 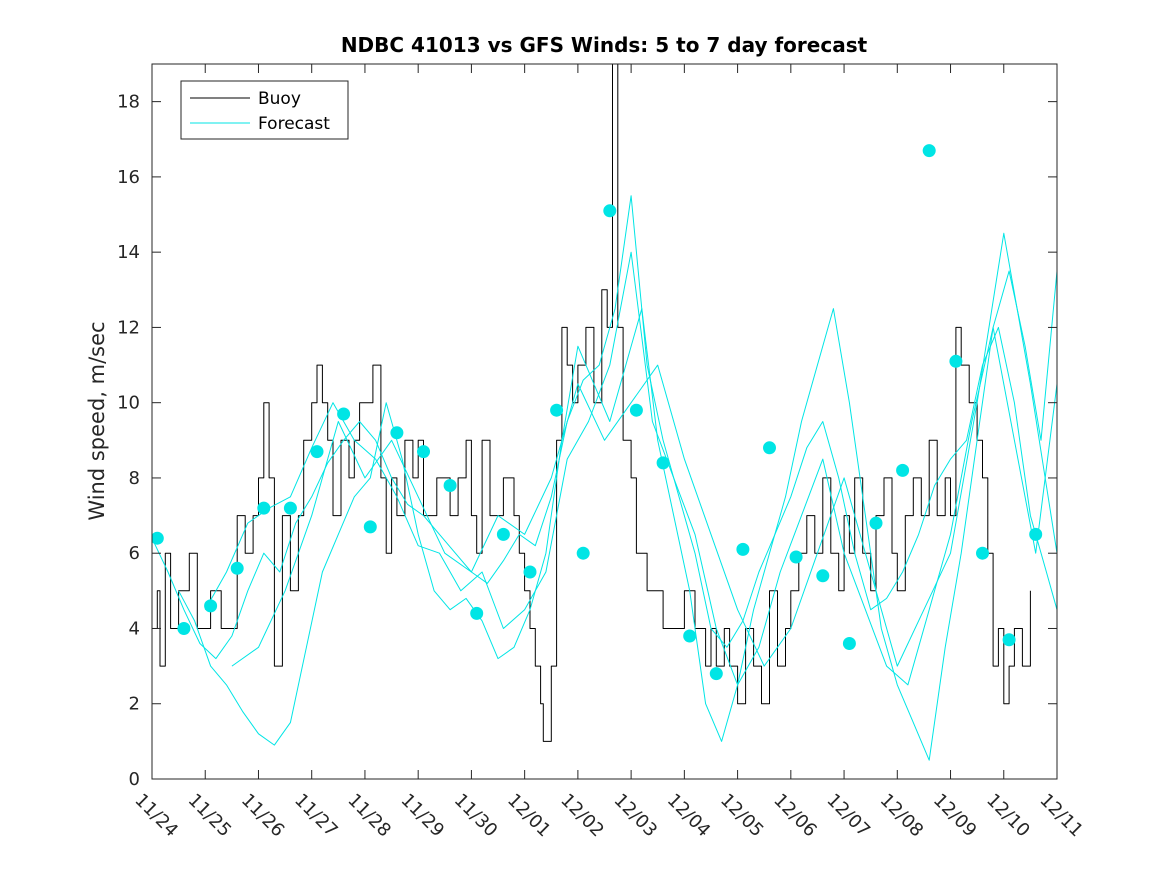 I want to click on y-tick-label: 16, so click(x=128, y=177).